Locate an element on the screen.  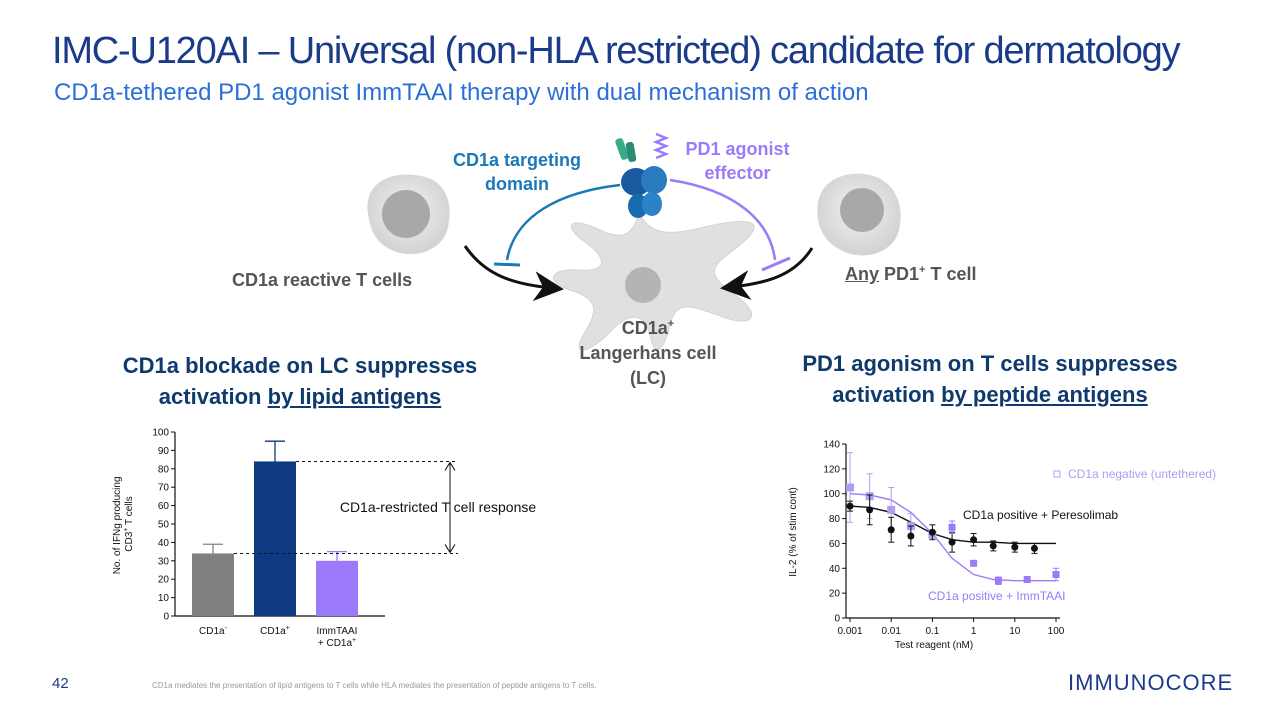
cd1a-reactive-t-cells-label: CD1a reactive T cells is located at coordinates (322, 280).